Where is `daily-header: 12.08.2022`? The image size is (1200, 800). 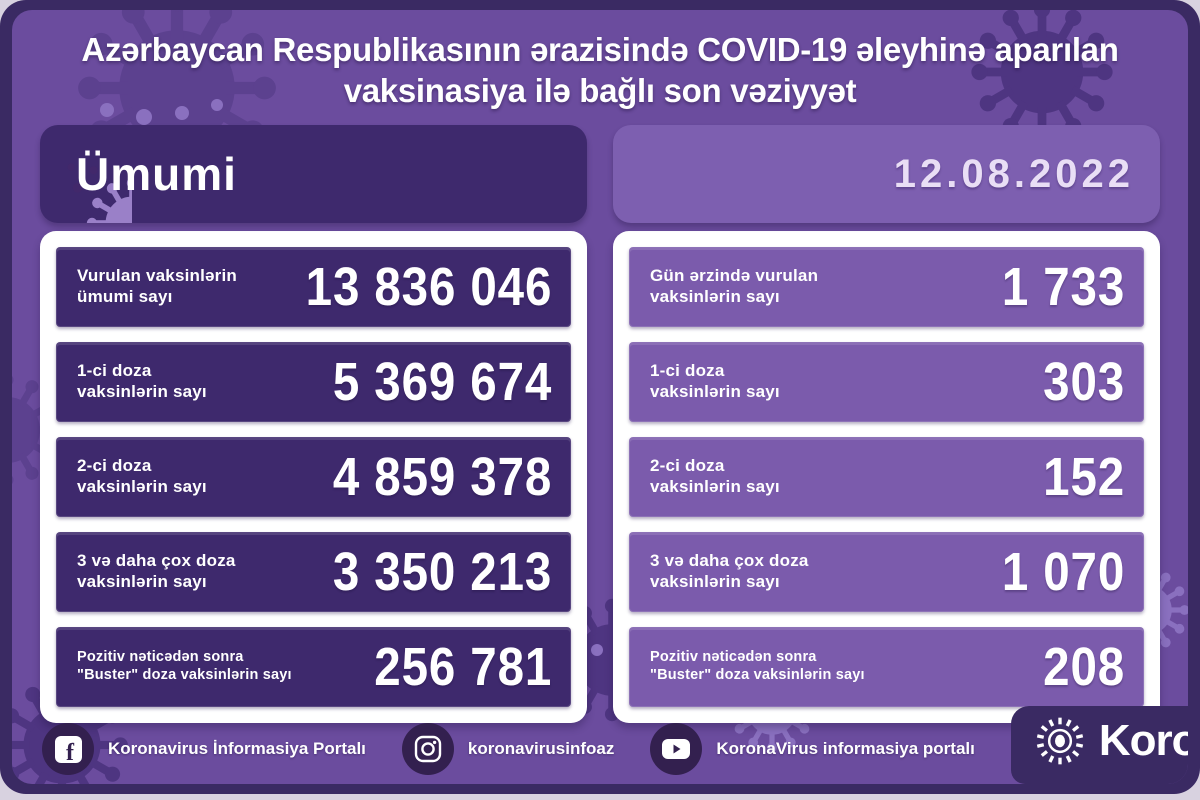
daily-header: 12.08.2022 is located at coordinates (886, 174).